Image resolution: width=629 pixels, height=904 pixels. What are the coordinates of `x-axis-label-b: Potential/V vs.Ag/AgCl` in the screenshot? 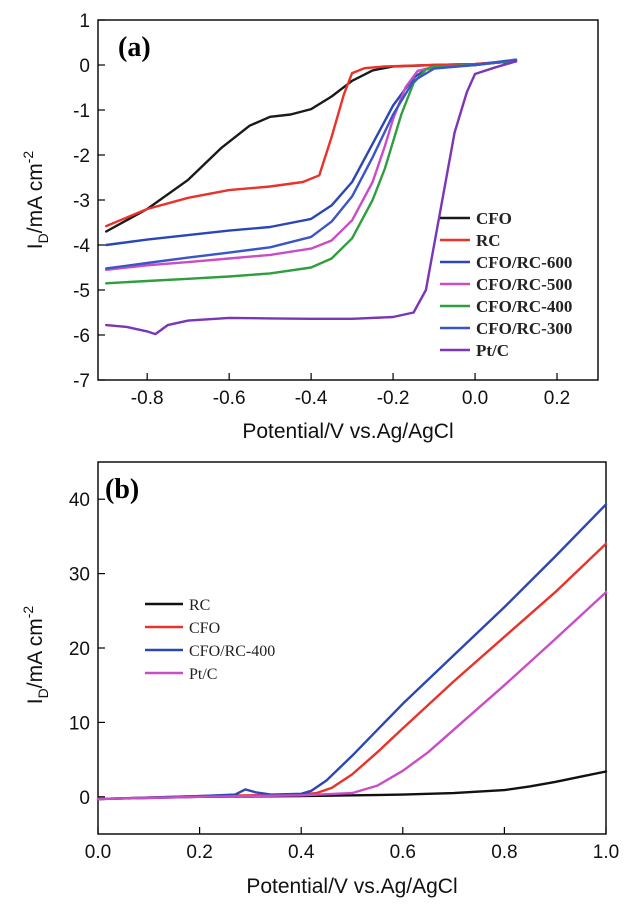 It's located at (351, 886).